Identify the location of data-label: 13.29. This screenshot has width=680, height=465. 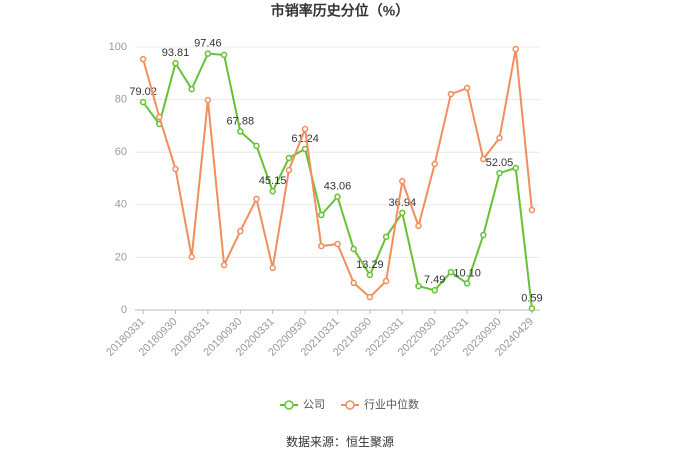
(370, 265).